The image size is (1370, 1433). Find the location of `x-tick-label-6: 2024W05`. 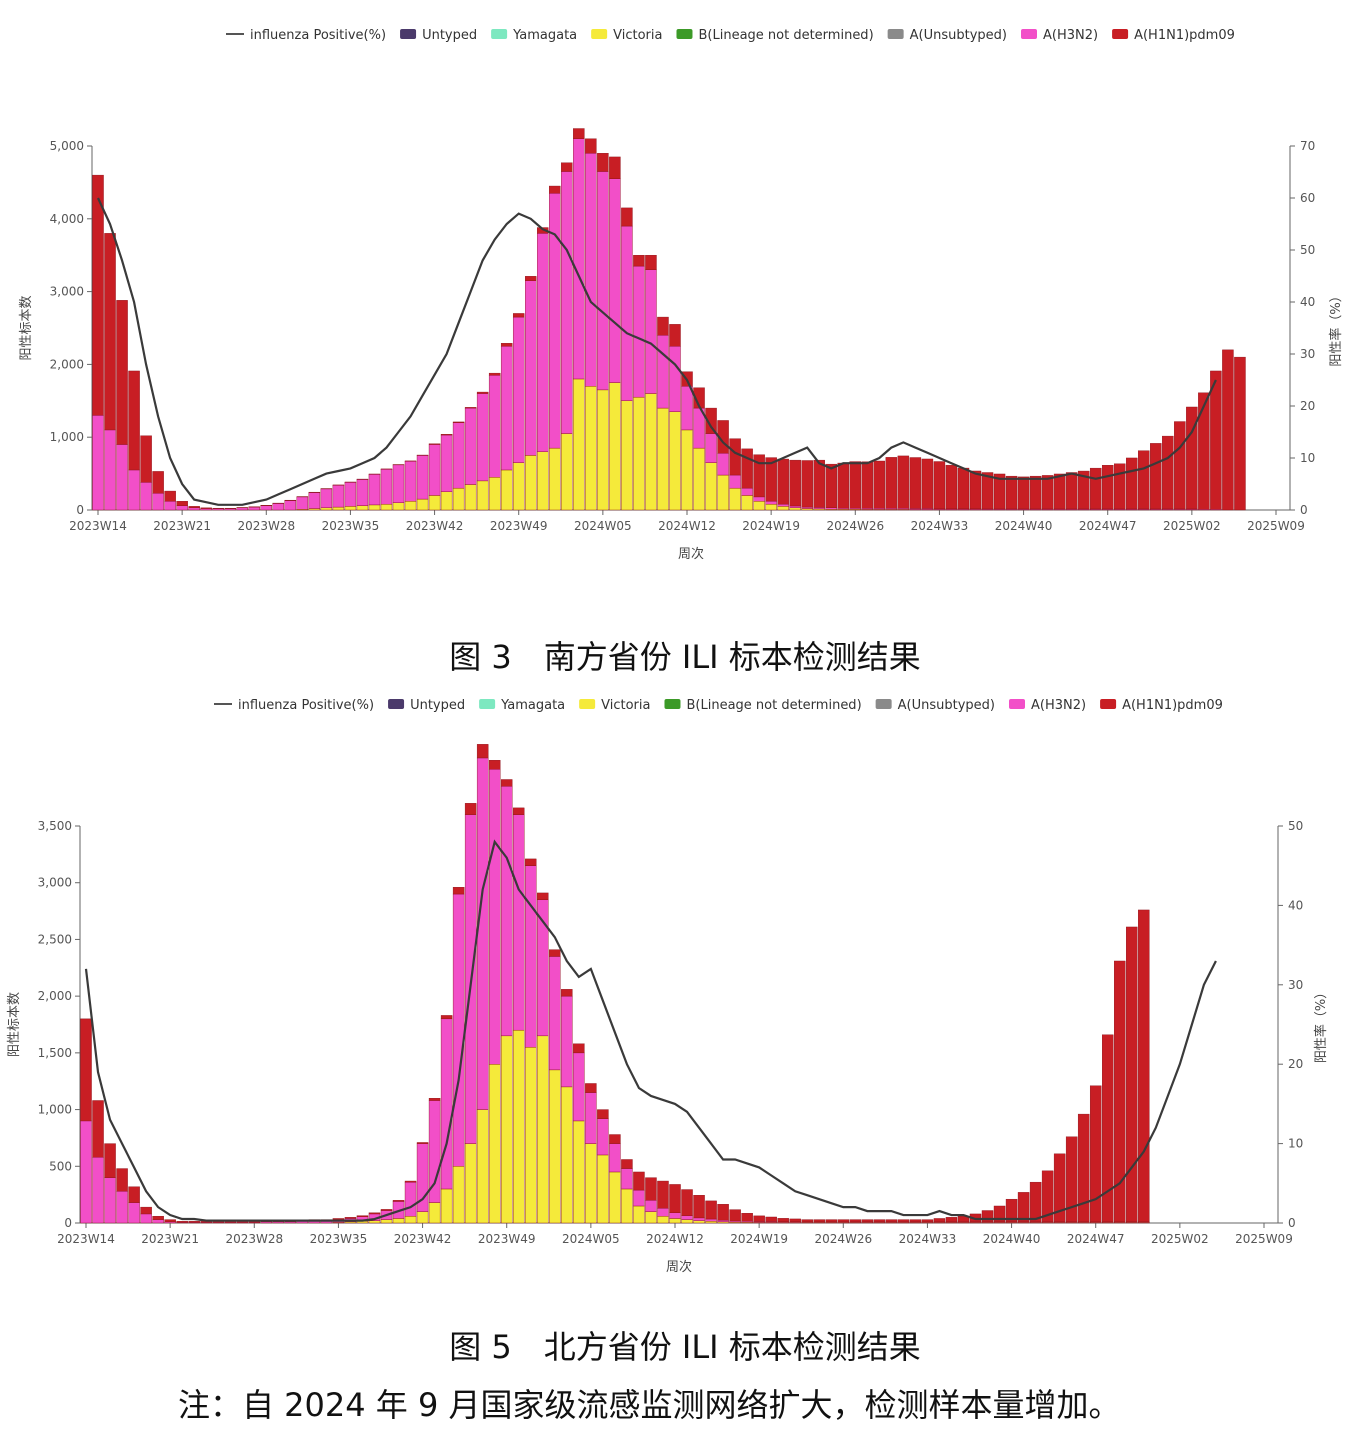

x-tick-label-6: 2024W05 is located at coordinates (591, 1239).